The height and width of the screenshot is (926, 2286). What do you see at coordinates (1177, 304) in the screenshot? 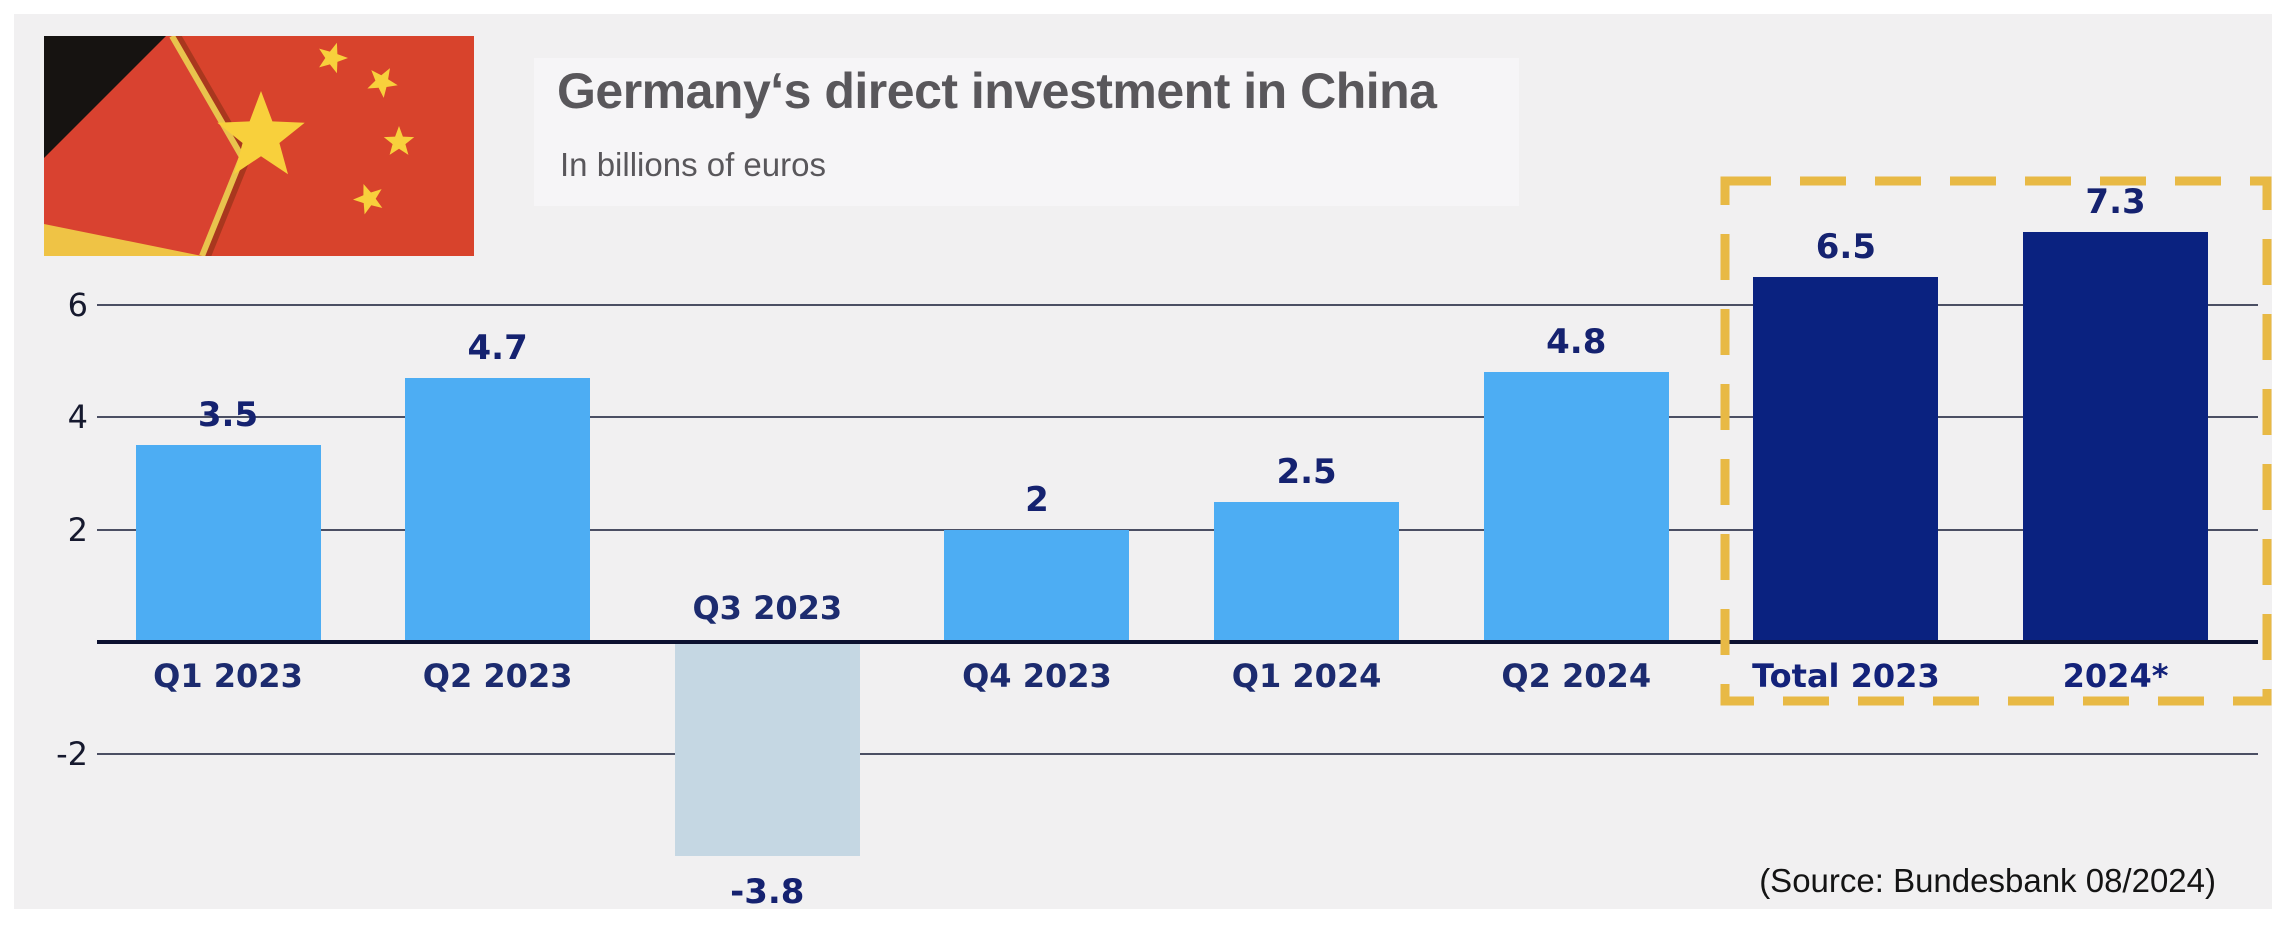
I see `grid-line-y6` at bounding box center [1177, 304].